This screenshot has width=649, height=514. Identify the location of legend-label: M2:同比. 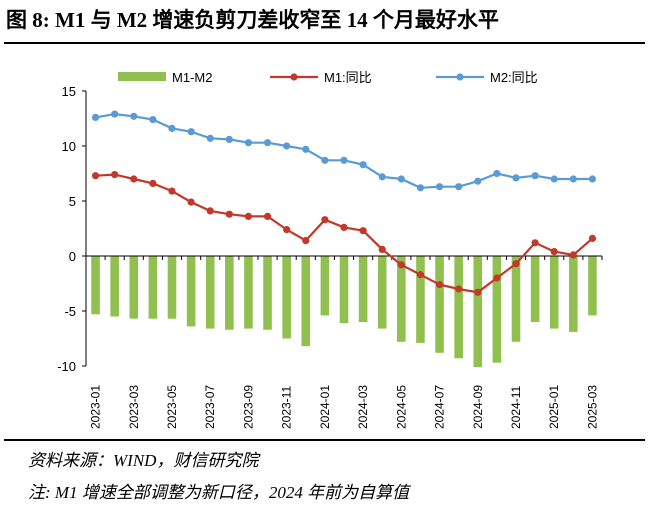
(514, 77).